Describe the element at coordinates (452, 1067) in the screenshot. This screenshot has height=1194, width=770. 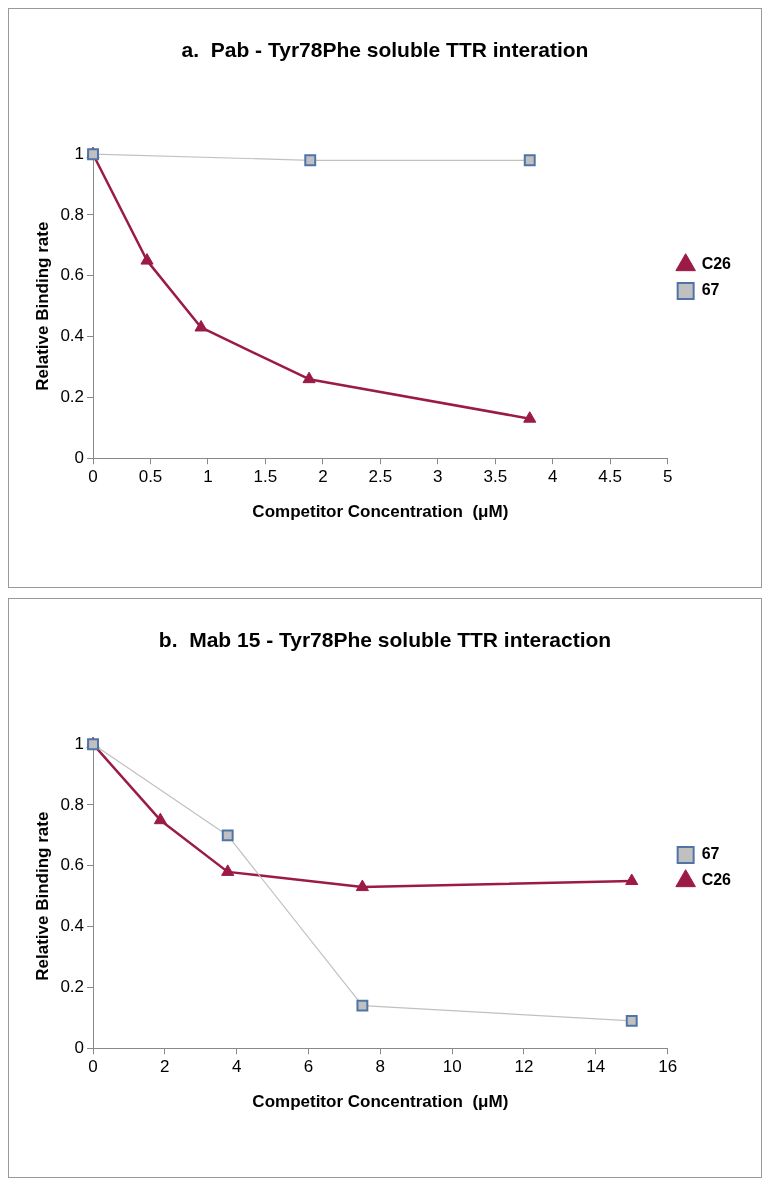
I see `x-tick-label: 10` at that location.